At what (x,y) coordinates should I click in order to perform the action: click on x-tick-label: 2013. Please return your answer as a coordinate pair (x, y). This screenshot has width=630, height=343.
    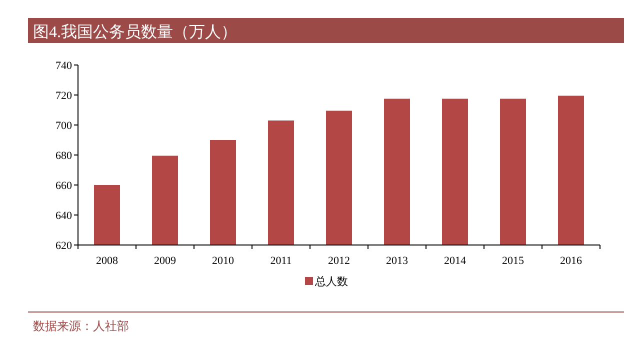
    Looking at the image, I should click on (397, 261).